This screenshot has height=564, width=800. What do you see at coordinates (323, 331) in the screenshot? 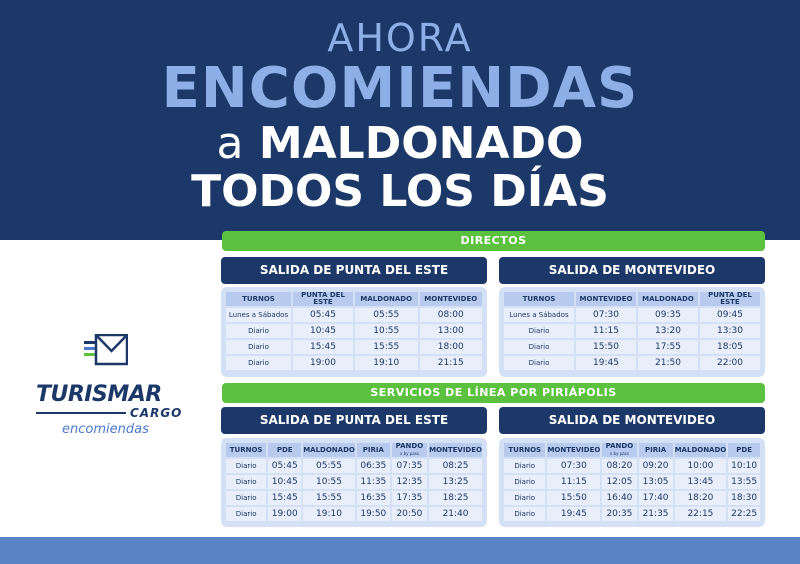
I see `cell: 10:45` at bounding box center [323, 331].